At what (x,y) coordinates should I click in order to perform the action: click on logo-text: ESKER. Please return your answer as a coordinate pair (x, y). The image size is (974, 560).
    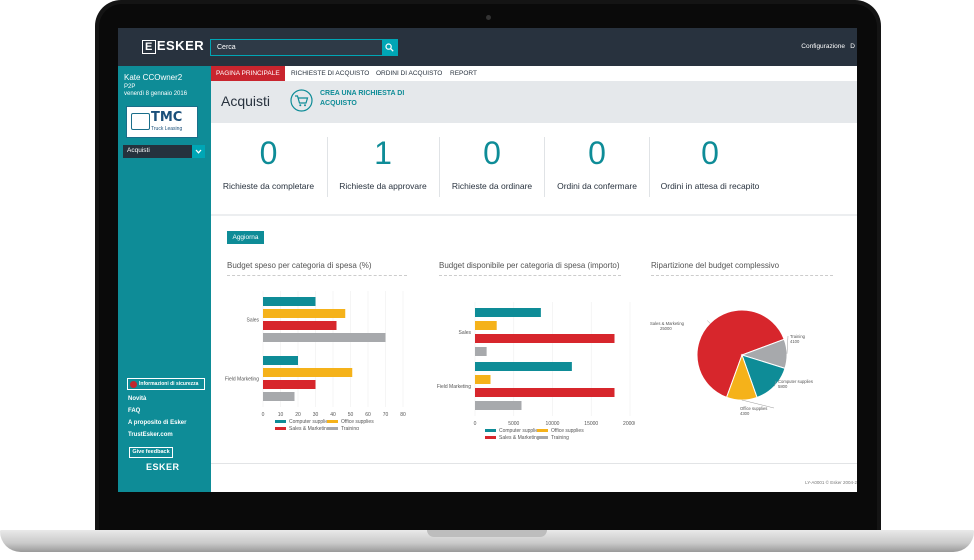
    Looking at the image, I should click on (180, 45).